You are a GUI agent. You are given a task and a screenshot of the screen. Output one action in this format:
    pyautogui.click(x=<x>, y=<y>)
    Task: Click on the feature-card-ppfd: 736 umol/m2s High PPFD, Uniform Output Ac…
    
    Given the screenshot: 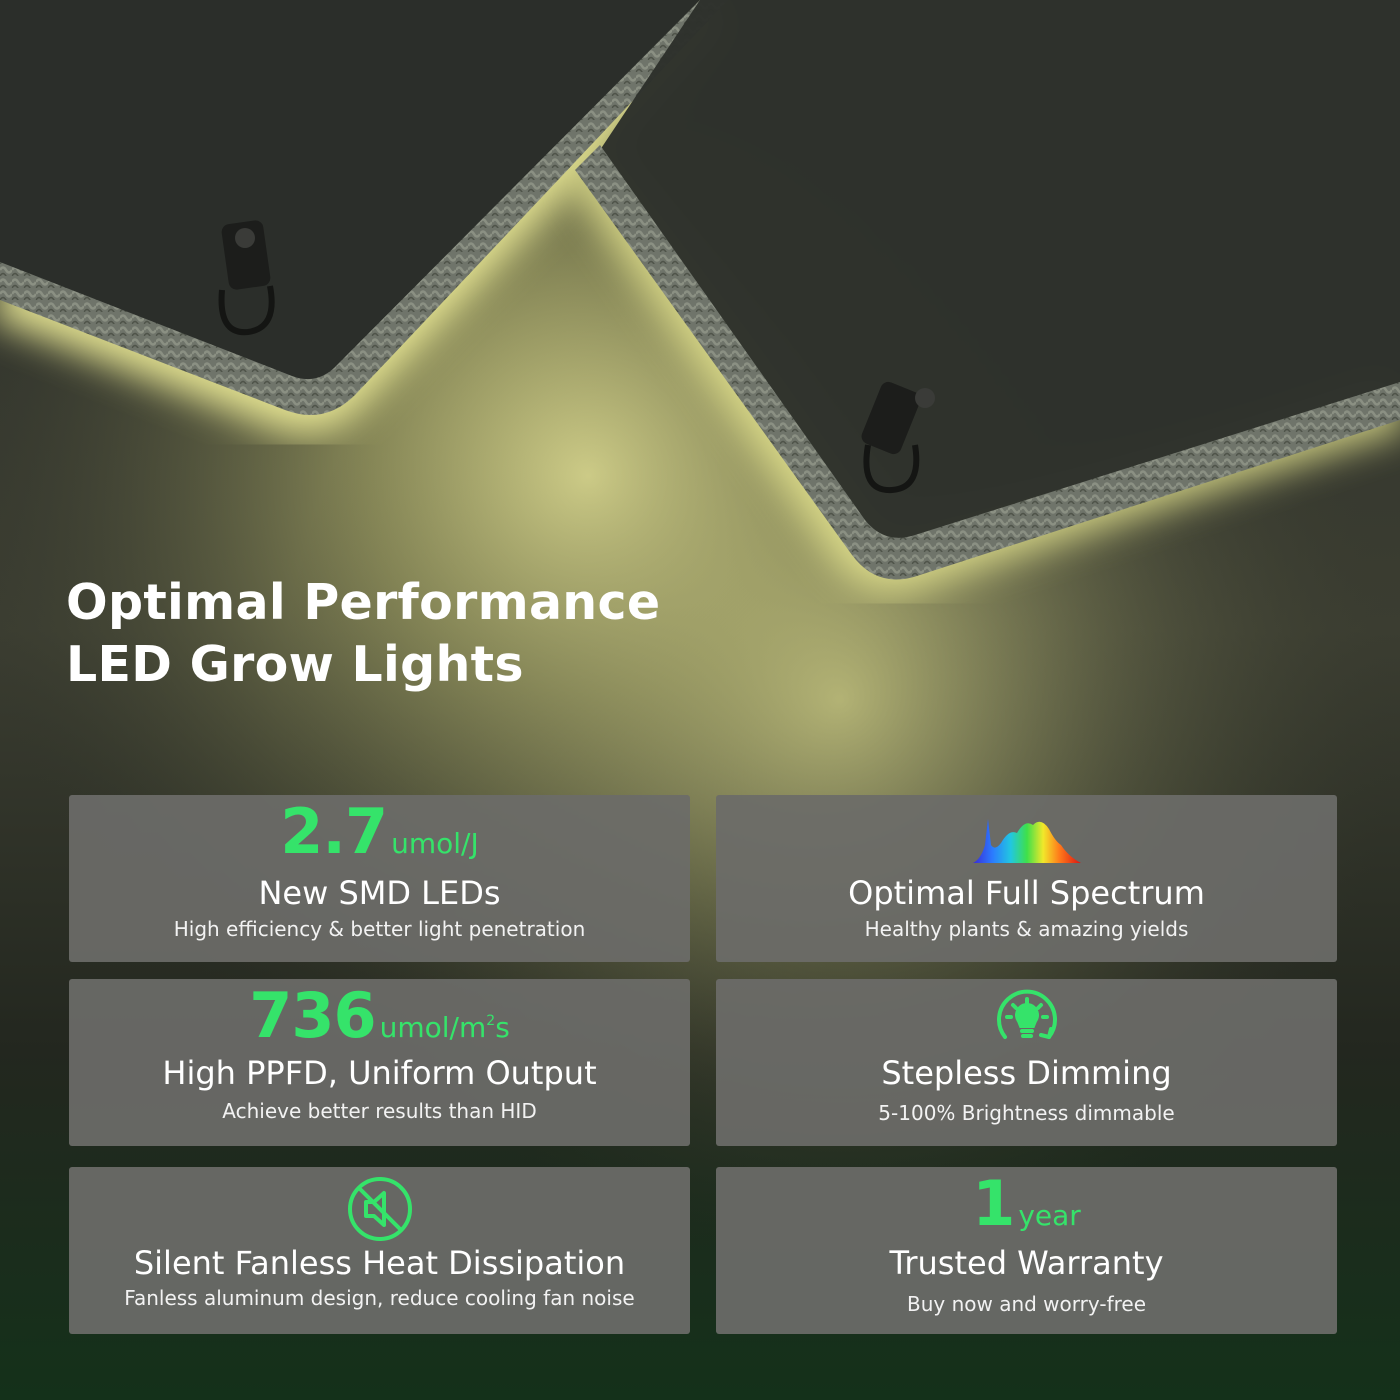 What is the action you would take?
    pyautogui.click(x=379, y=1062)
    